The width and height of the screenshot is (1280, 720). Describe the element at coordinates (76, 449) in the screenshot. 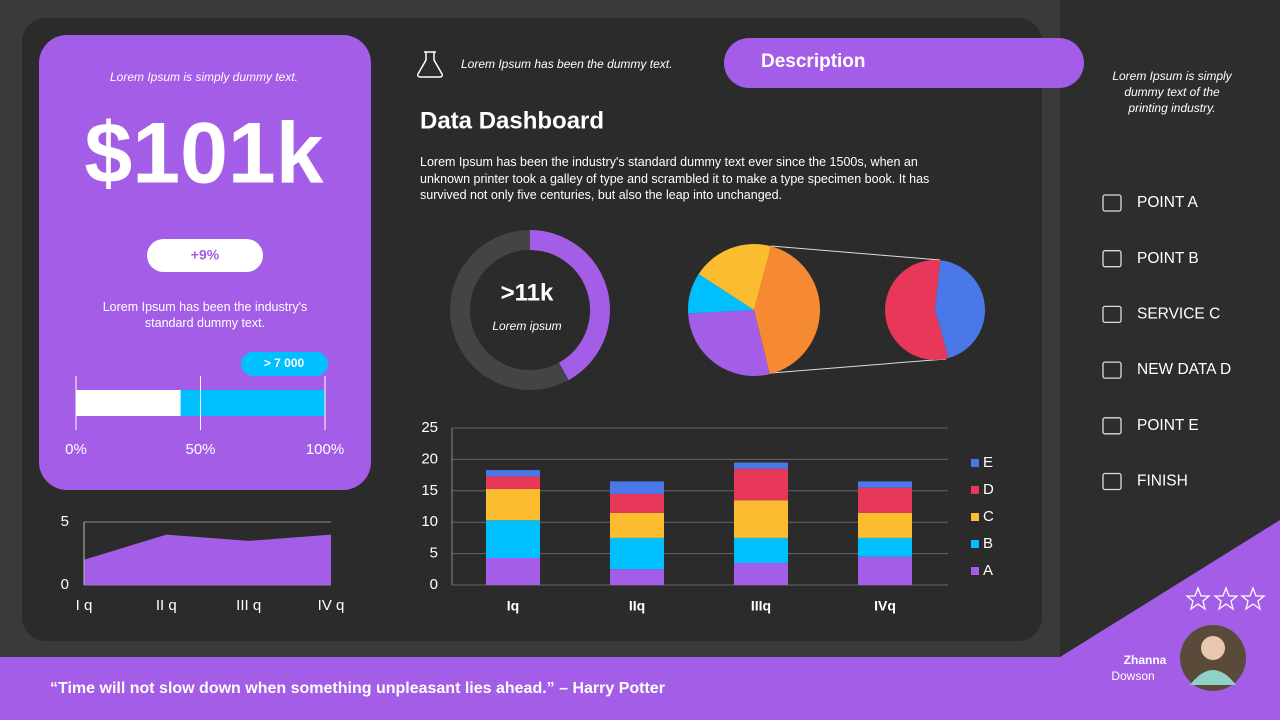

I see `x-tick-label: 0%` at that location.